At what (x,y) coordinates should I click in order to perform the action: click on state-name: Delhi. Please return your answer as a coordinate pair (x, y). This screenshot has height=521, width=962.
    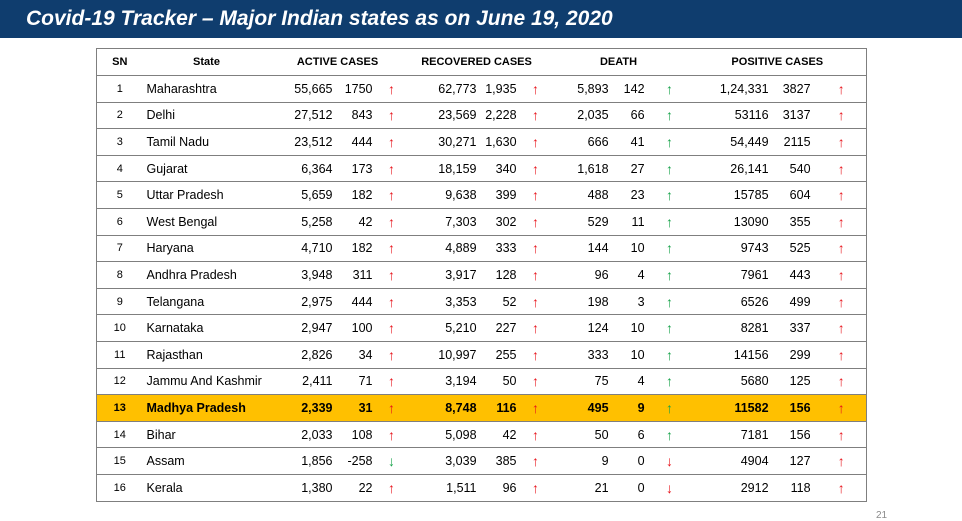
    Looking at the image, I should click on (206, 116).